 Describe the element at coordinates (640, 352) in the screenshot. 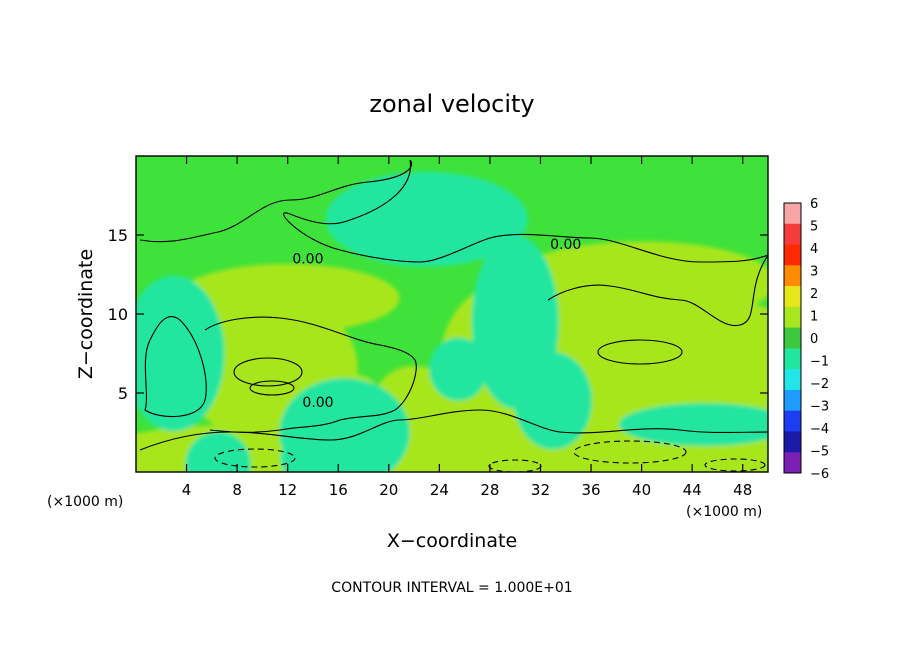

I see `inner-contour-right` at that location.